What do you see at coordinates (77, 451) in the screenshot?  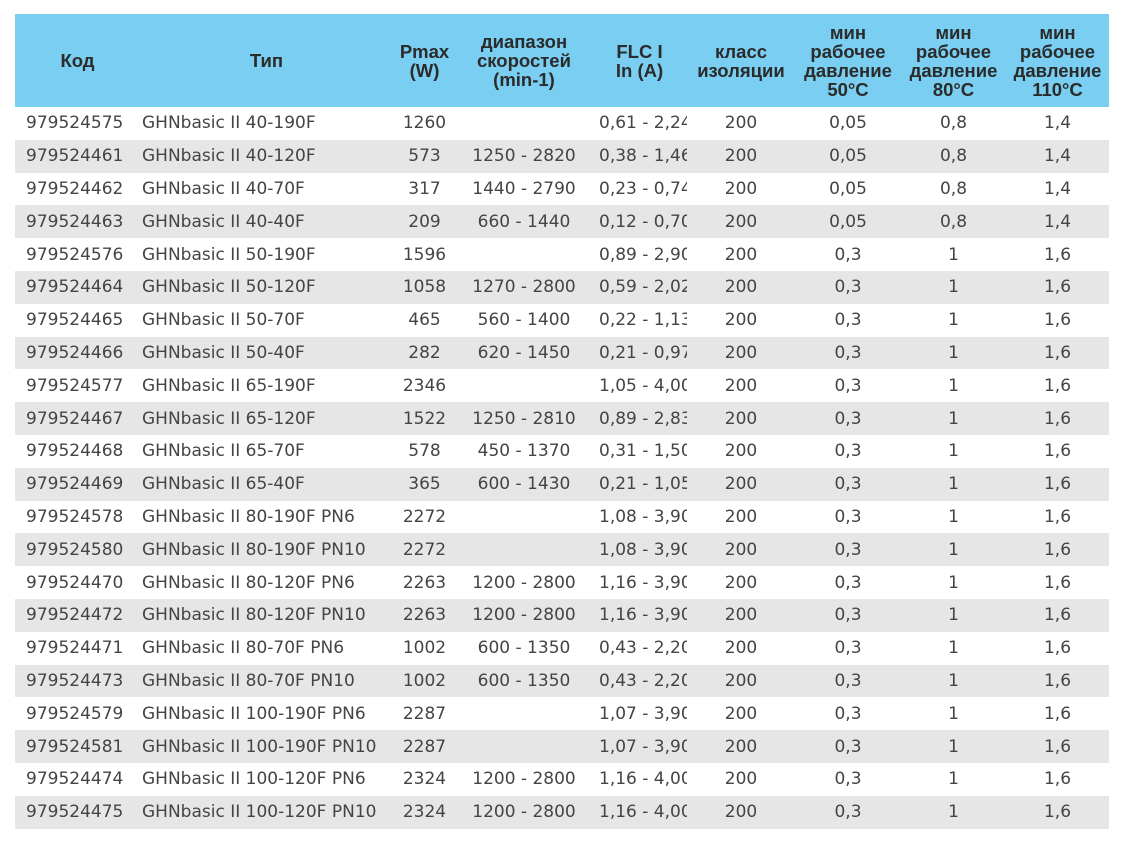 I see `cell-code: 979524468` at bounding box center [77, 451].